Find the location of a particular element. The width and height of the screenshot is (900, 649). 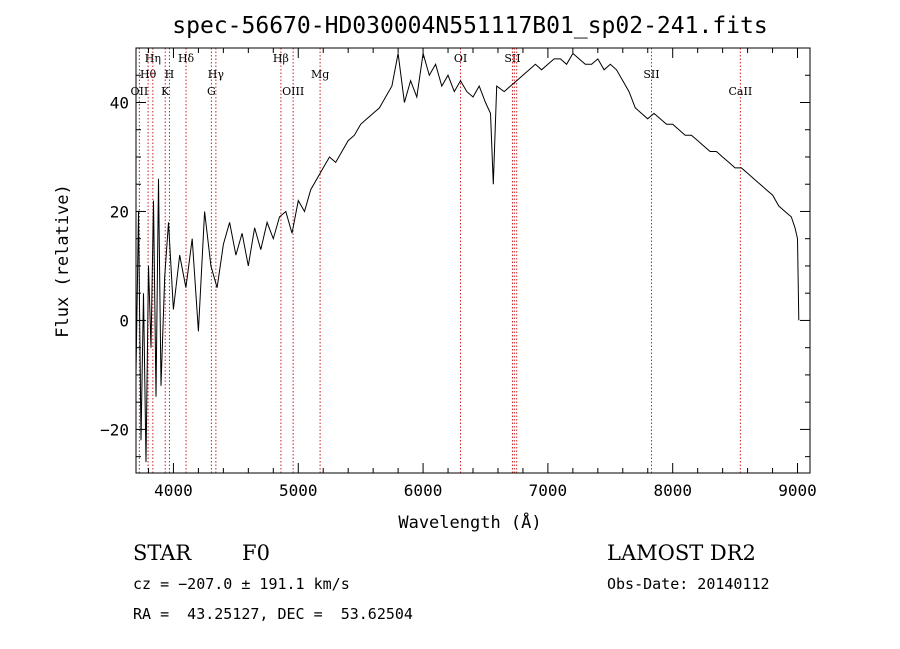

redshift-text: cz = −207.0 ± 191.1 km/s is located at coordinates (241, 584).